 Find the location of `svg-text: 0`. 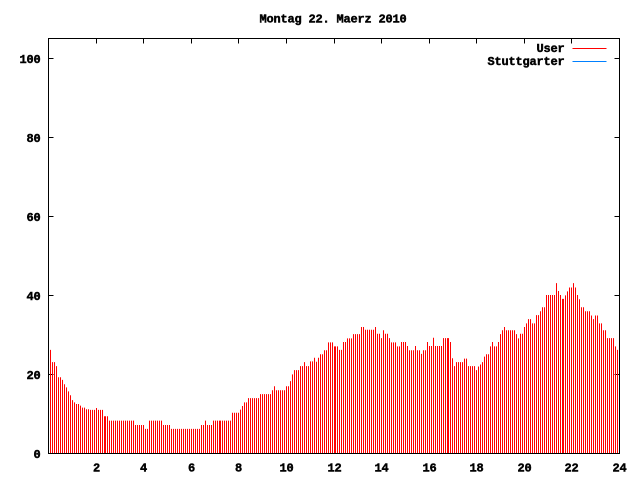

svg-text: 0 is located at coordinates (36, 455).